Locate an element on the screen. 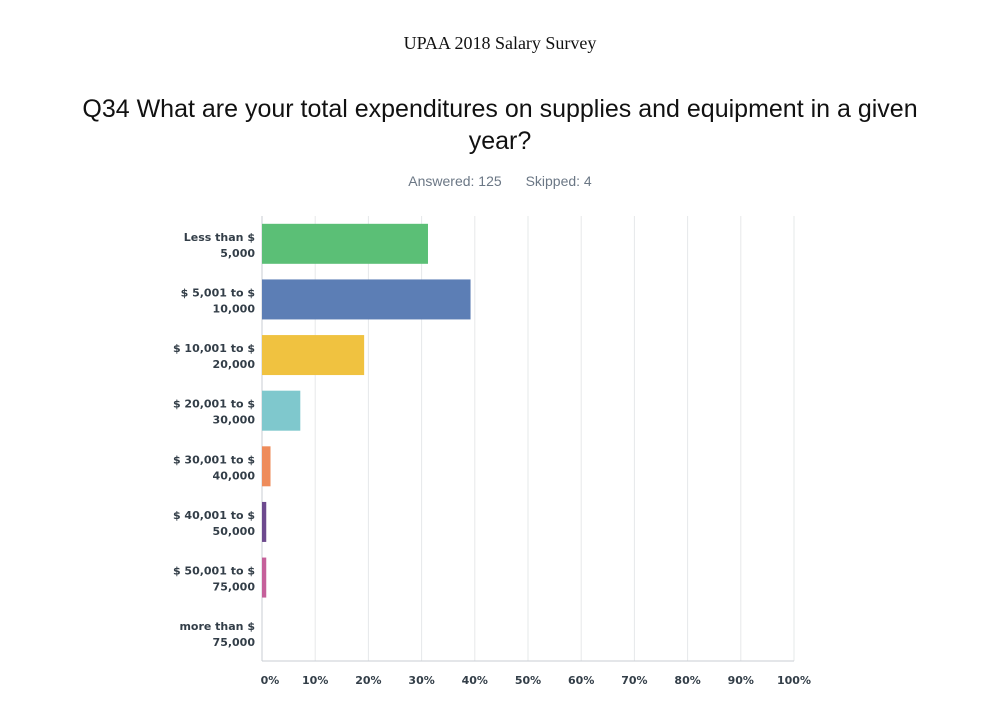 This screenshot has height=718, width=1000. x-tick-label: 100% is located at coordinates (794, 680).